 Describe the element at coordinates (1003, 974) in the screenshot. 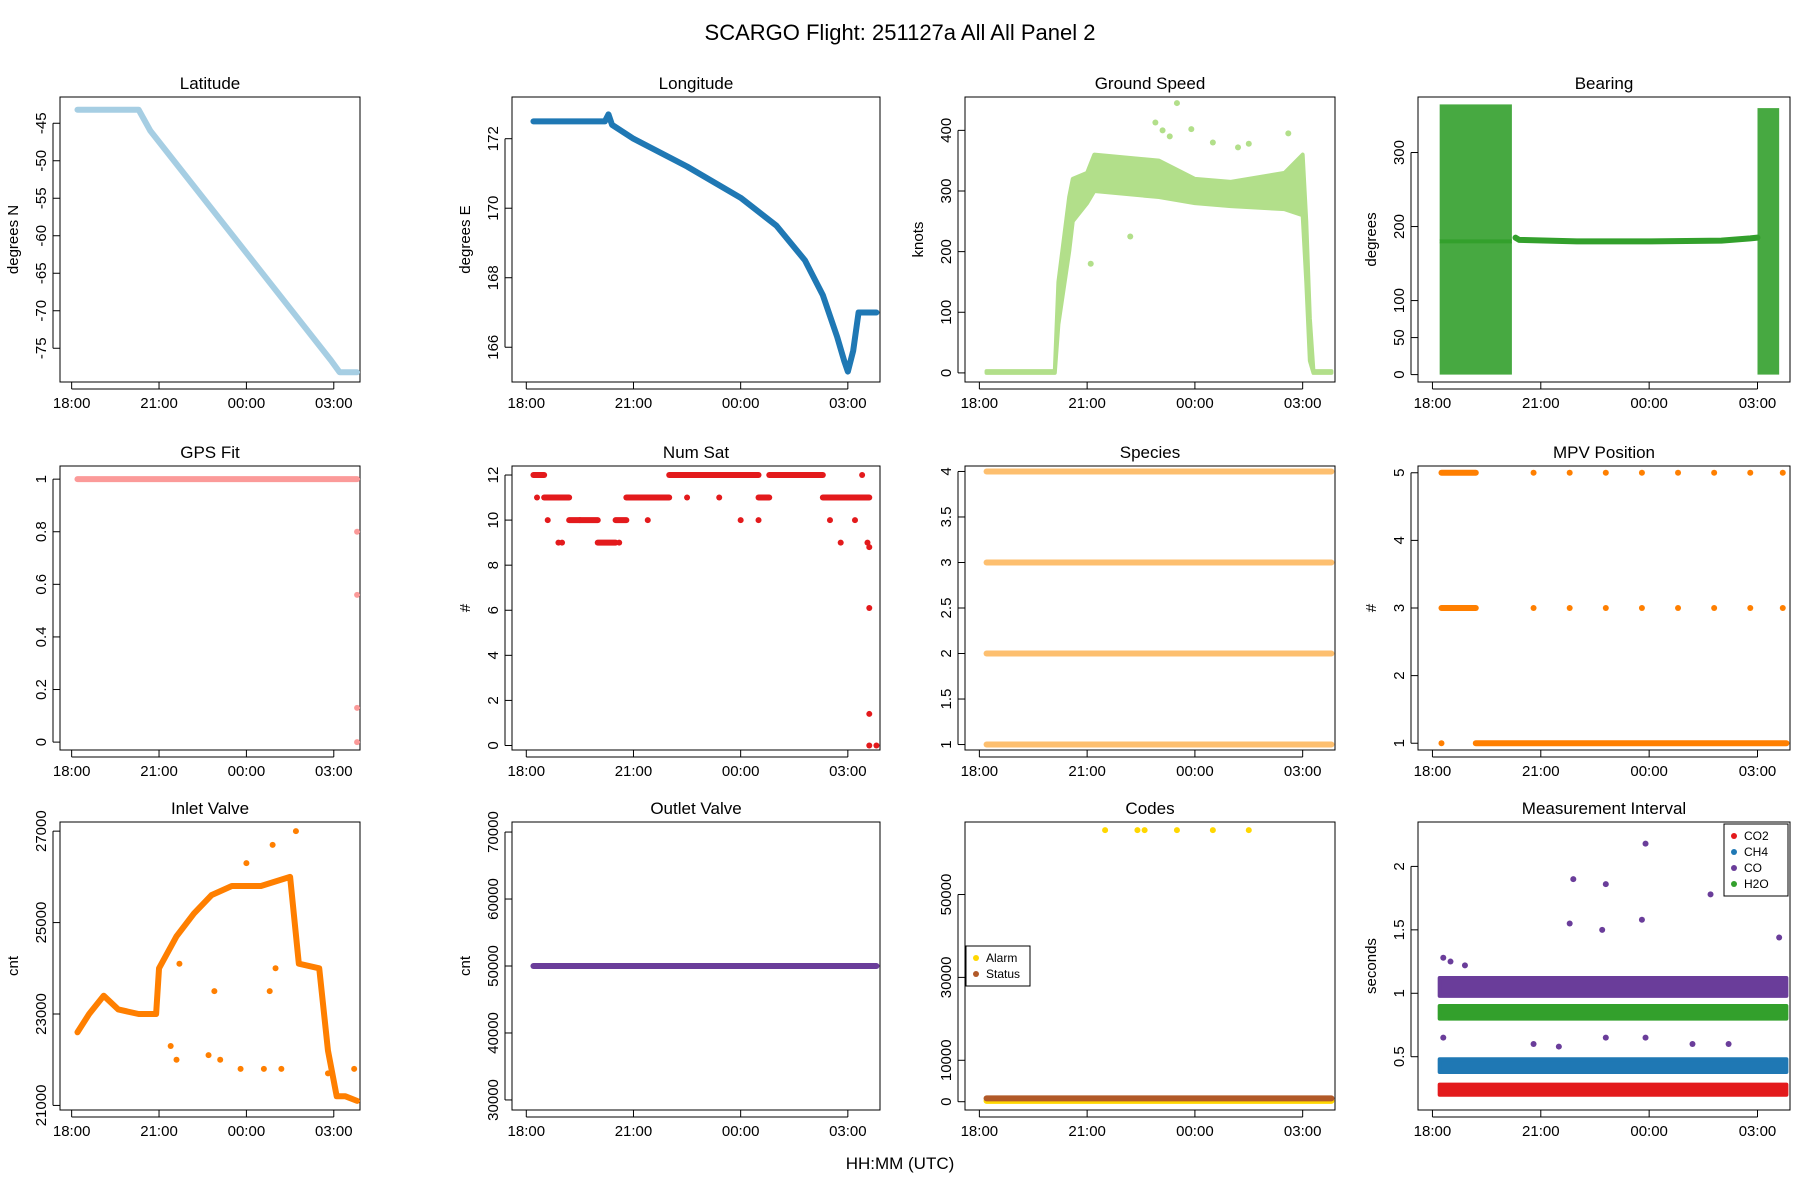

I see `legend-label: Status` at that location.